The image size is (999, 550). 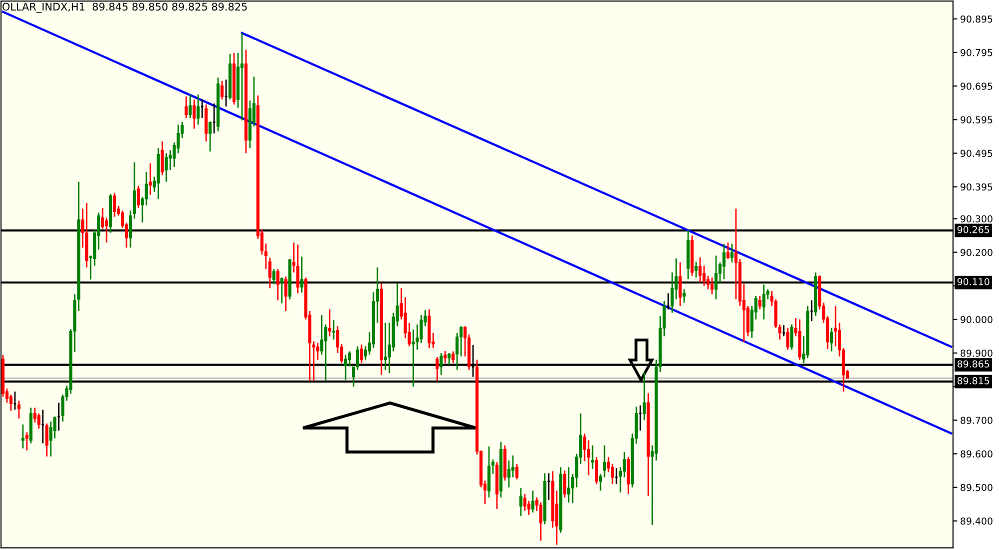 I want to click on y-tick-label: 90.000, so click(x=976, y=320).